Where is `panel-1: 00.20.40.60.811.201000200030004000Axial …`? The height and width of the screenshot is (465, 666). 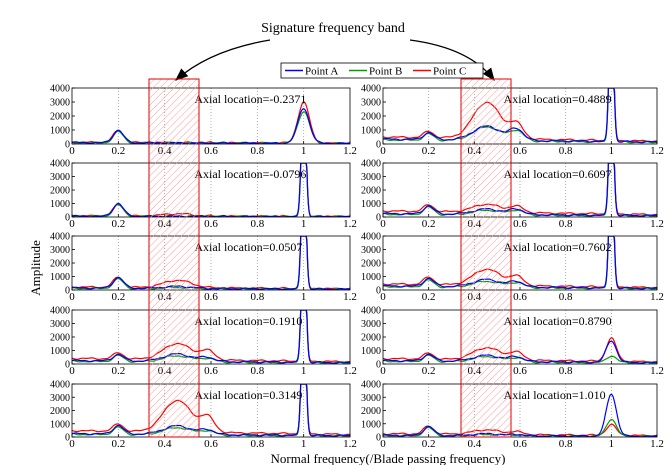 panel-1: 00.20.40.60.811.201000200030004000Axial … is located at coordinates (203, 121).